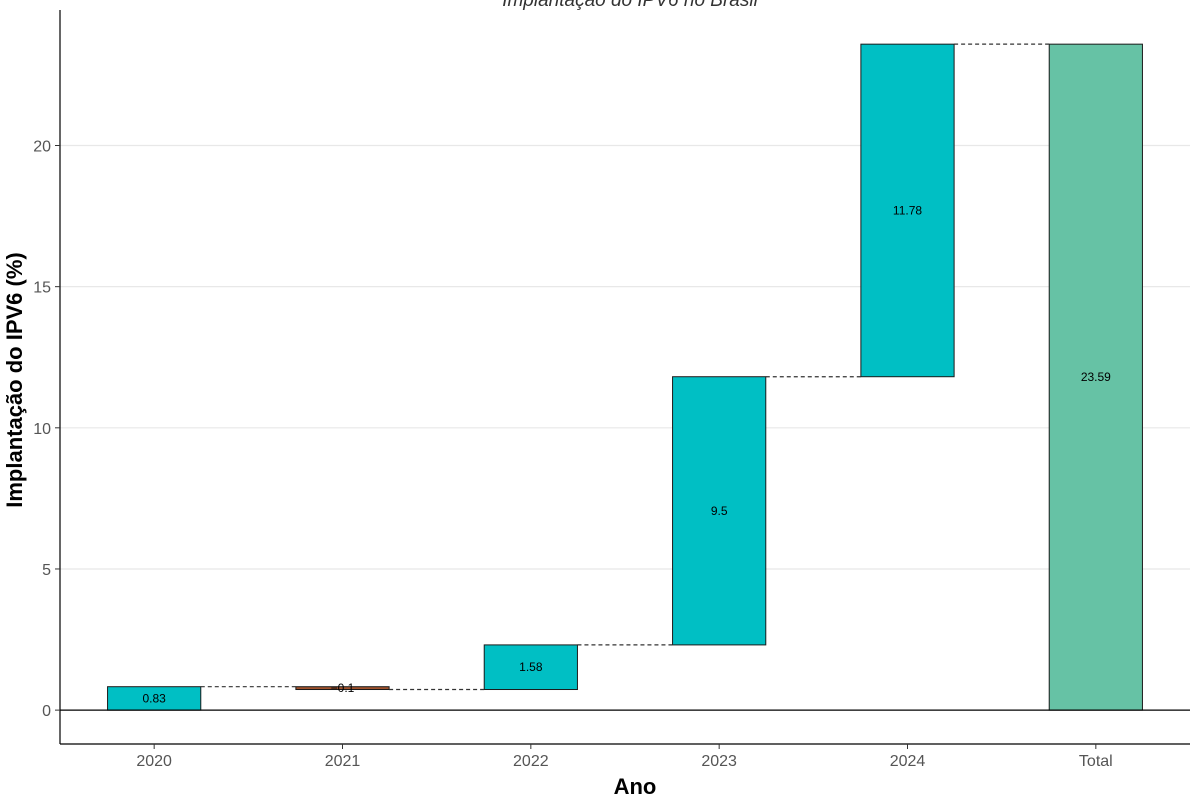  I want to click on data-label: 9.5, so click(719, 511).